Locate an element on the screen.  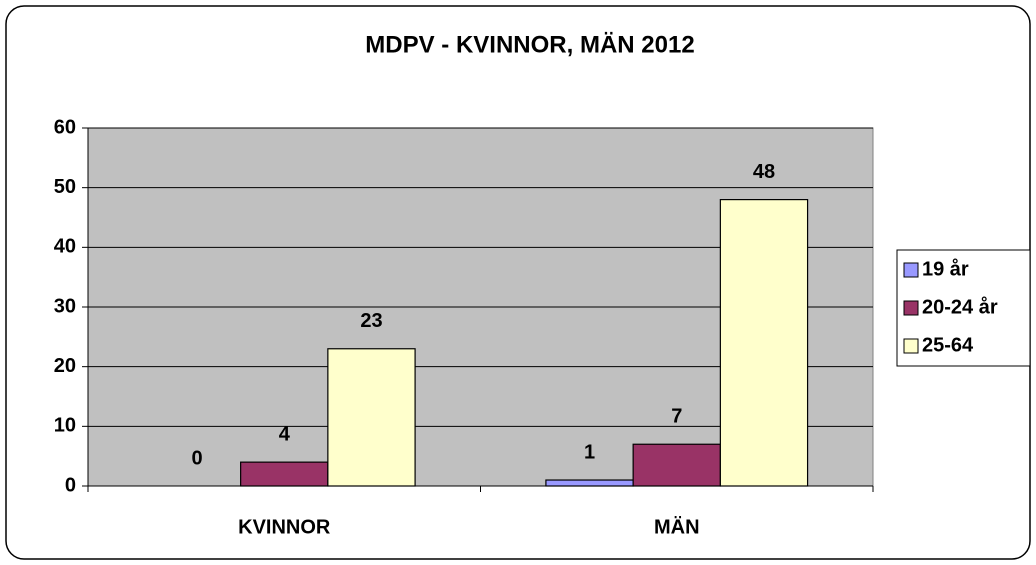
y-tick-label: 0 is located at coordinates (70, 485).